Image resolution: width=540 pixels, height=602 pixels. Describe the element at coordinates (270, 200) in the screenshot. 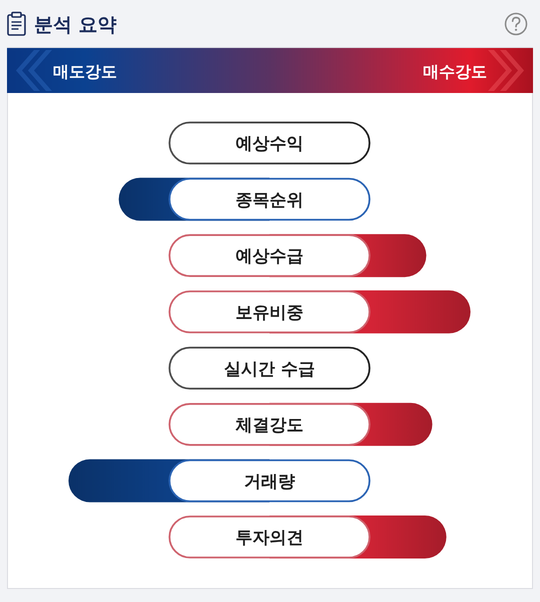

I see `y-tick-label: 종목순위` at that location.